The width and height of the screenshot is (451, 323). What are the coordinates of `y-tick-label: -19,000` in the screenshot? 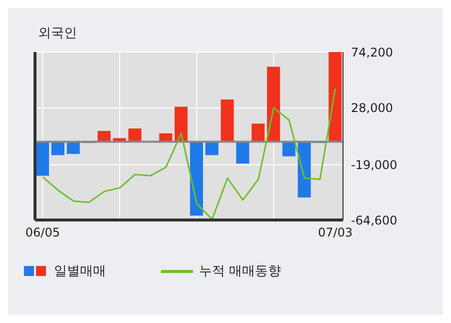 It's located at (374, 165).